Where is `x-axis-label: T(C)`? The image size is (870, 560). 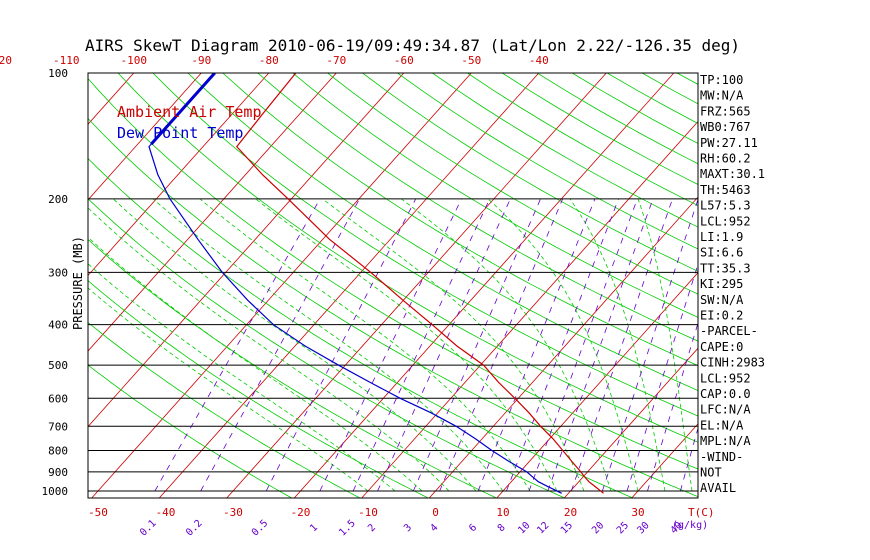 x-axis-label: T(C) is located at coordinates (701, 512).